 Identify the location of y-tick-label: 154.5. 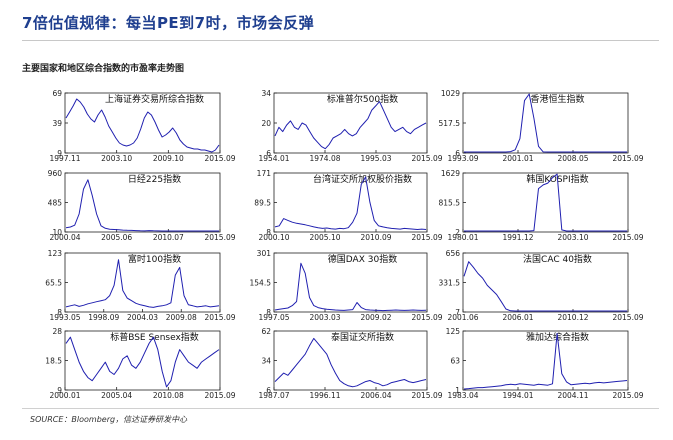
(261, 283).